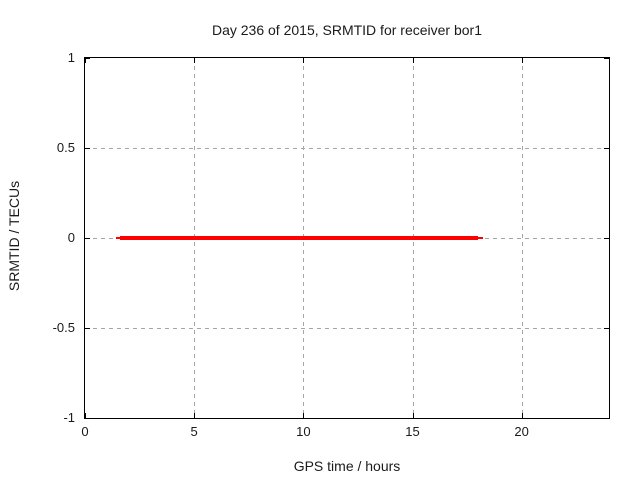 The width and height of the screenshot is (640, 480). Describe the element at coordinates (298, 238) in the screenshot. I see `data-line-thick` at that location.